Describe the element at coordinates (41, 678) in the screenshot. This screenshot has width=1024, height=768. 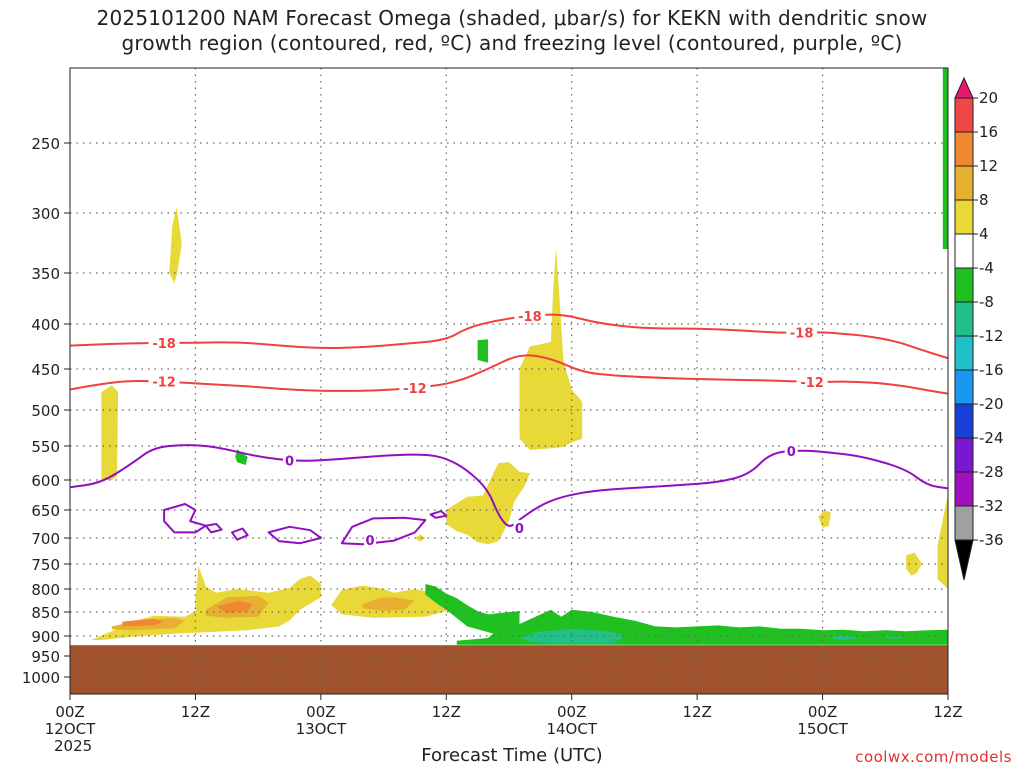
I see `y-tick-label: 1000` at that location.